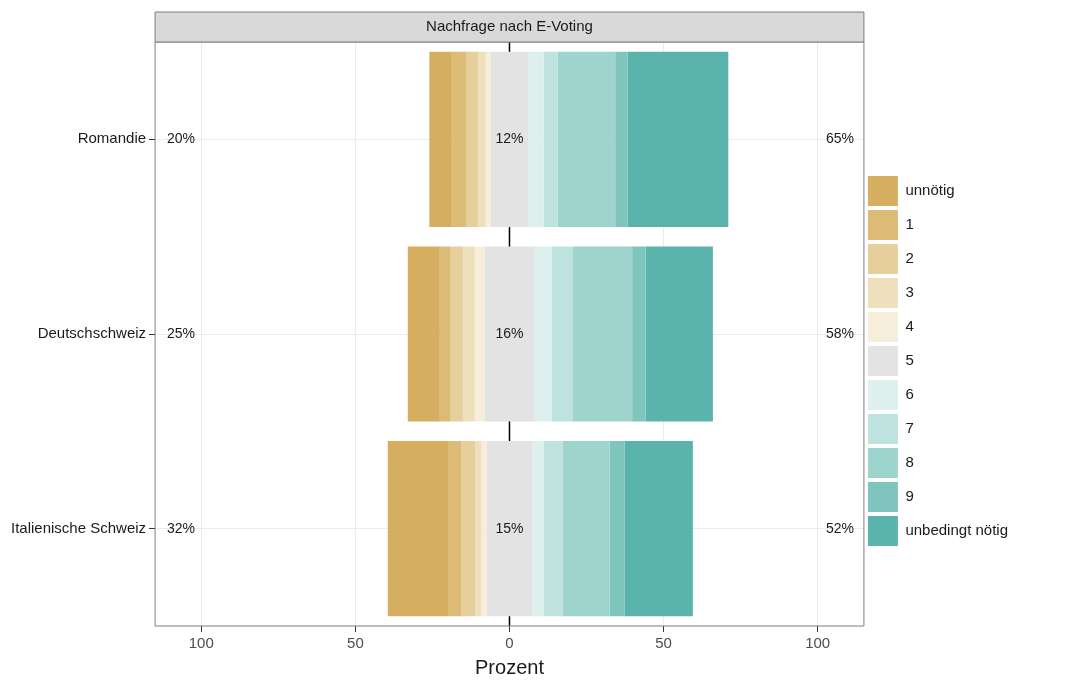  What do you see at coordinates (839, 332) in the screenshot?
I see `annotation: 58%` at bounding box center [839, 332].